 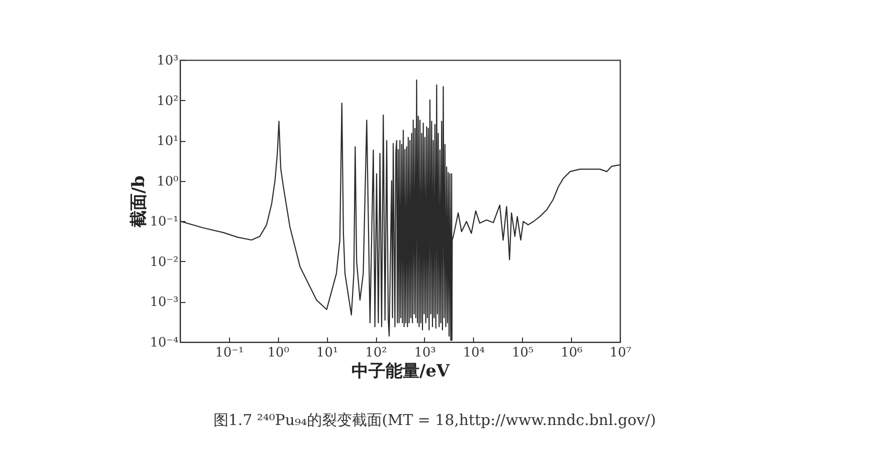 What do you see at coordinates (523, 353) in the screenshot?
I see `x-tick-label: 10⁵` at bounding box center [523, 353].